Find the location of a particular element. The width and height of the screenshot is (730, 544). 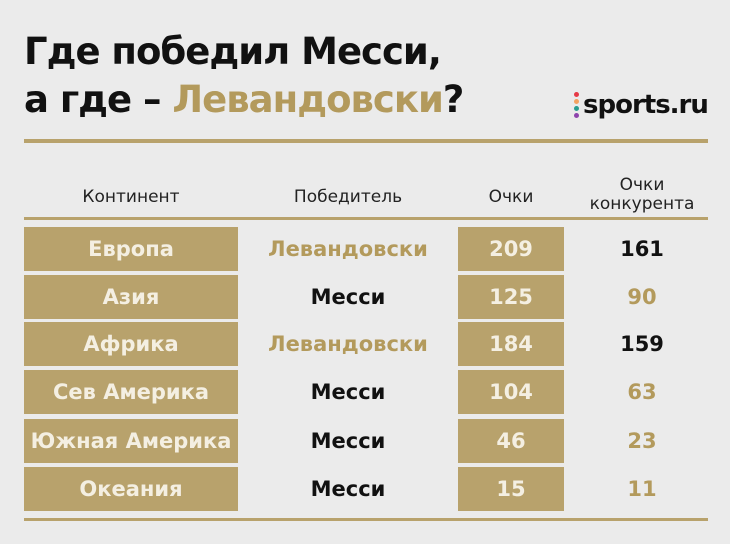

table-row: Африка Левандовски 184 159 is located at coordinates (365, 344).